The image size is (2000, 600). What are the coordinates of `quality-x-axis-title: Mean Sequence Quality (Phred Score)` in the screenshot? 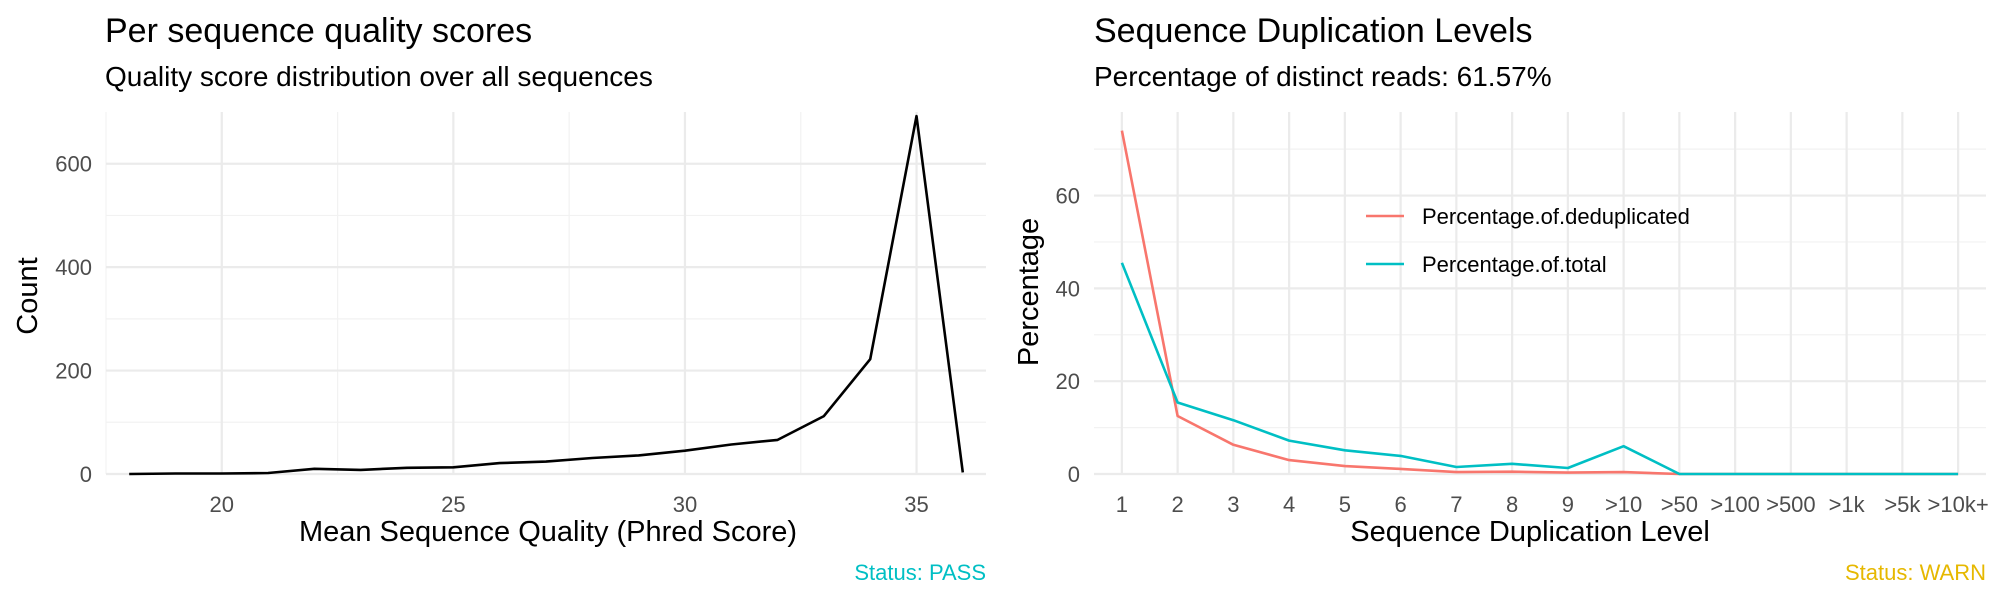 It's located at (548, 532).